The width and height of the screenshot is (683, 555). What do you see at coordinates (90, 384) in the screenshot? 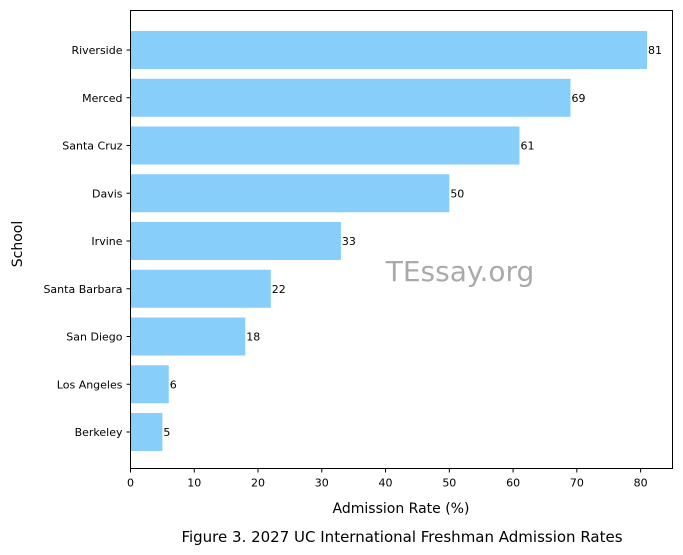
I see `y-tick-label: Los Angeles` at bounding box center [90, 384].